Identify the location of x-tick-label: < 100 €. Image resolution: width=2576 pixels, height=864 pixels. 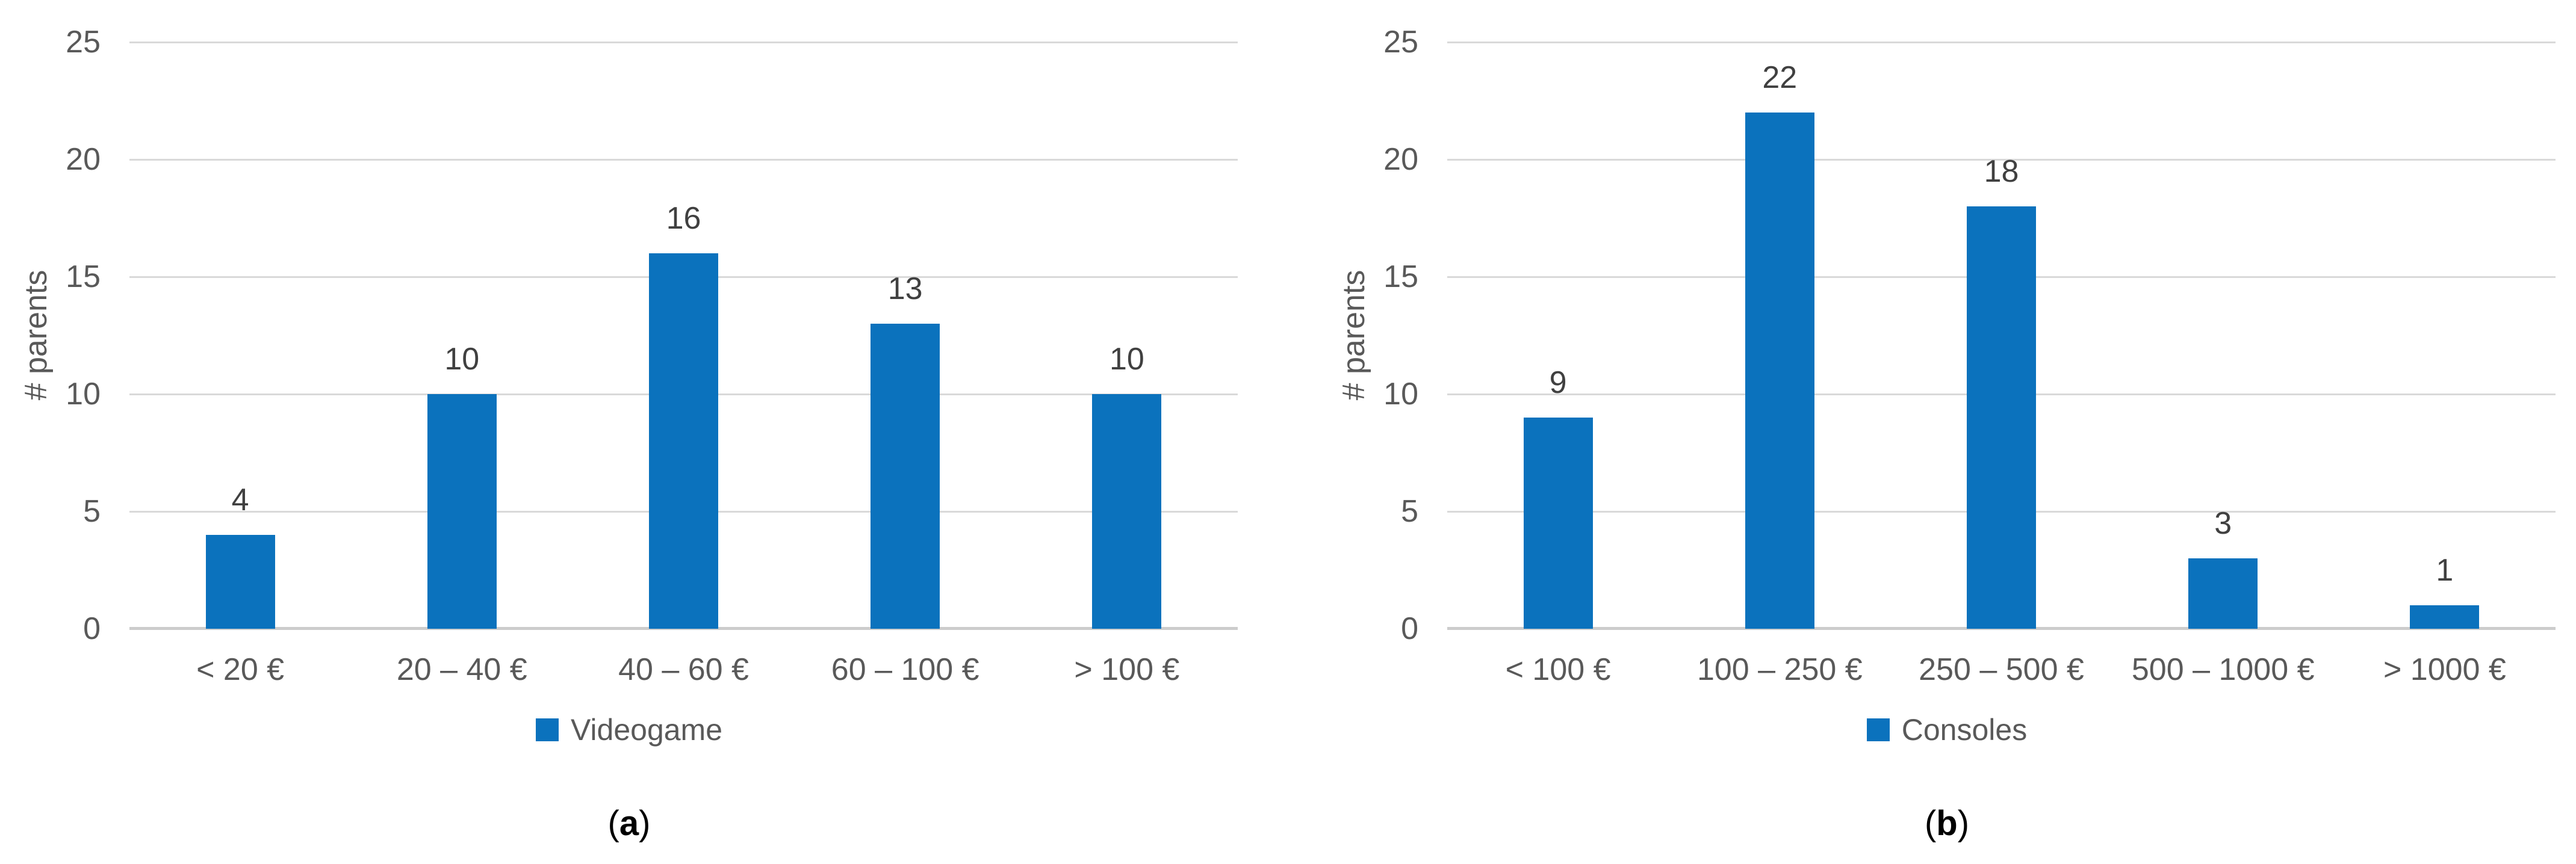
(1558, 669).